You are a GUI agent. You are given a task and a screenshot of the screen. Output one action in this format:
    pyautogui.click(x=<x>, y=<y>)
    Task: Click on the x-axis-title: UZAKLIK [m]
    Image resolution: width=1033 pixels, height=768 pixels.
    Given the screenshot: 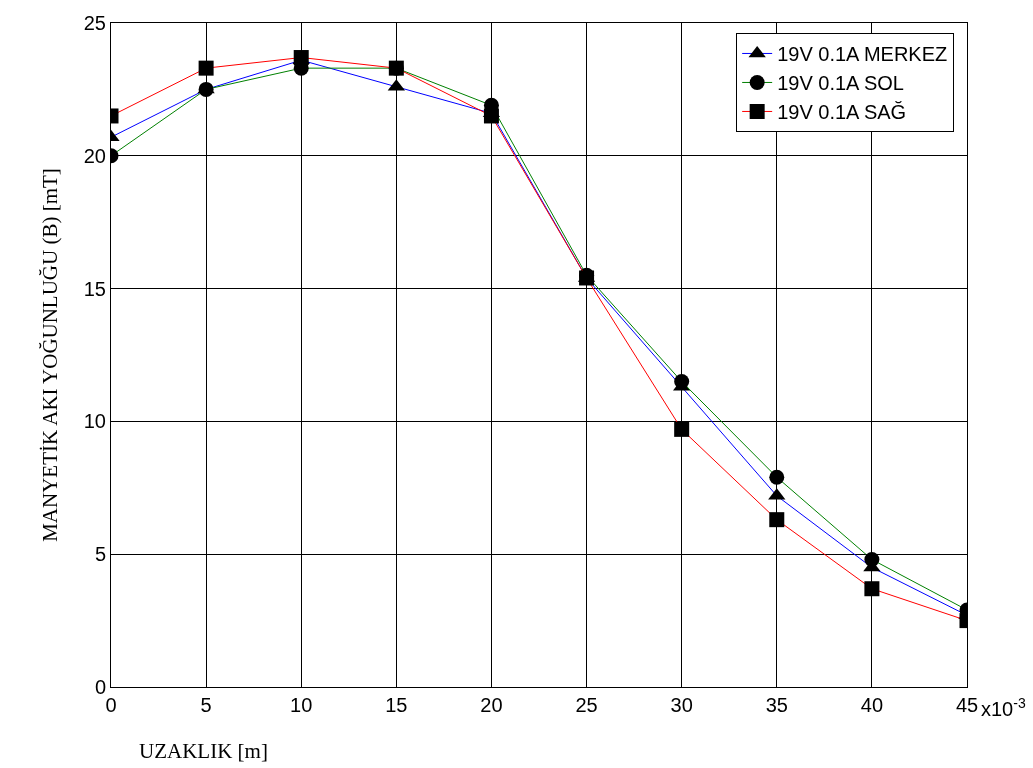 What is the action you would take?
    pyautogui.click(x=203, y=751)
    